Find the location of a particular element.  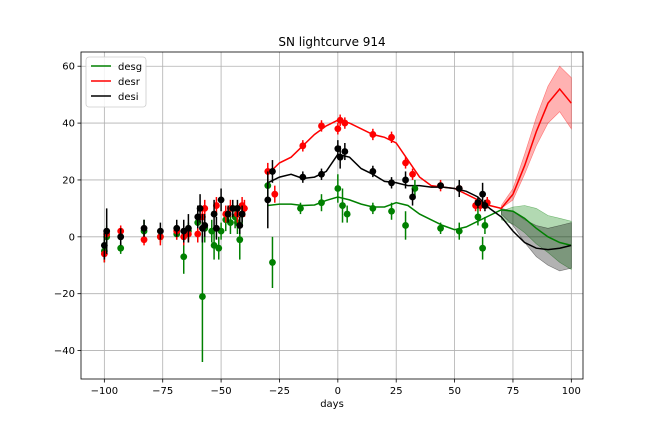

y-tick-label: −40 is located at coordinates (64, 351).